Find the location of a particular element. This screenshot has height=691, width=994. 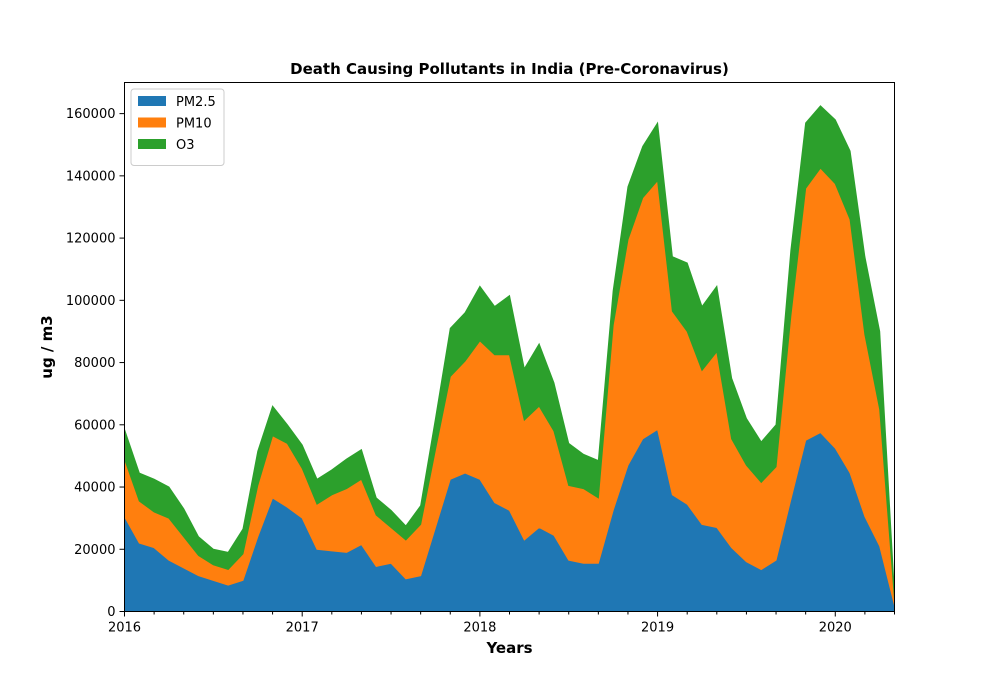

legend-label: PM2.5 is located at coordinates (196, 102).